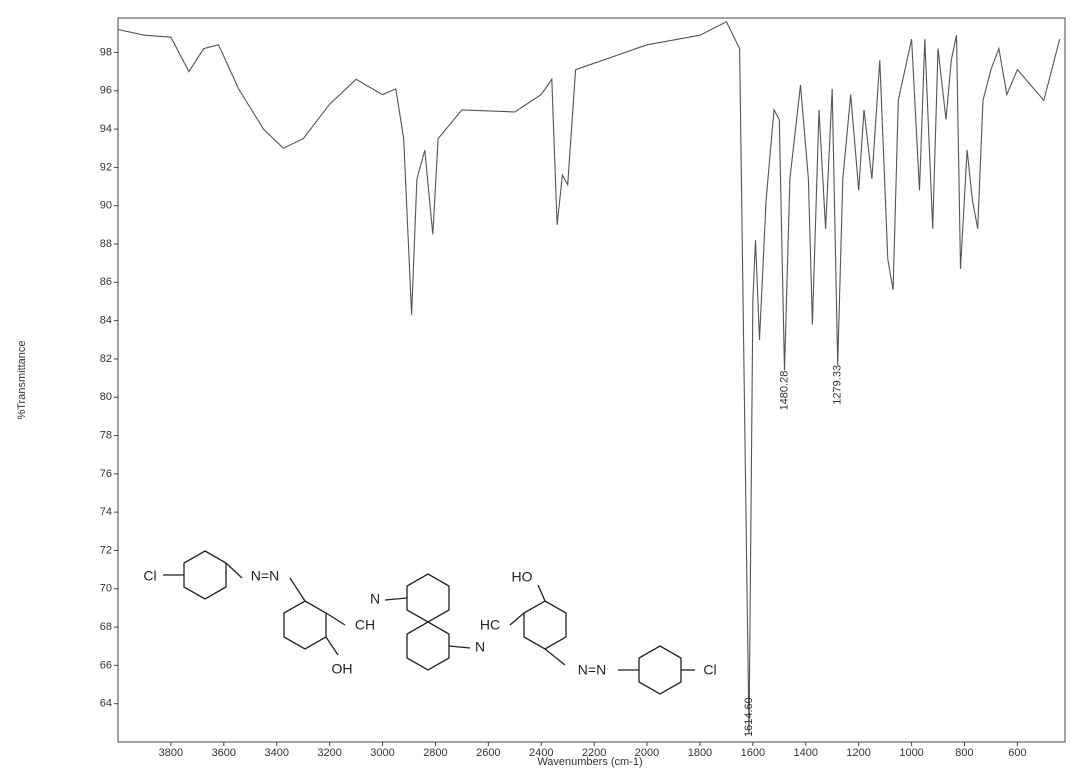 The height and width of the screenshot is (771, 1073). What do you see at coordinates (106, 704) in the screenshot?
I see `y-tick-label: 64` at bounding box center [106, 704].